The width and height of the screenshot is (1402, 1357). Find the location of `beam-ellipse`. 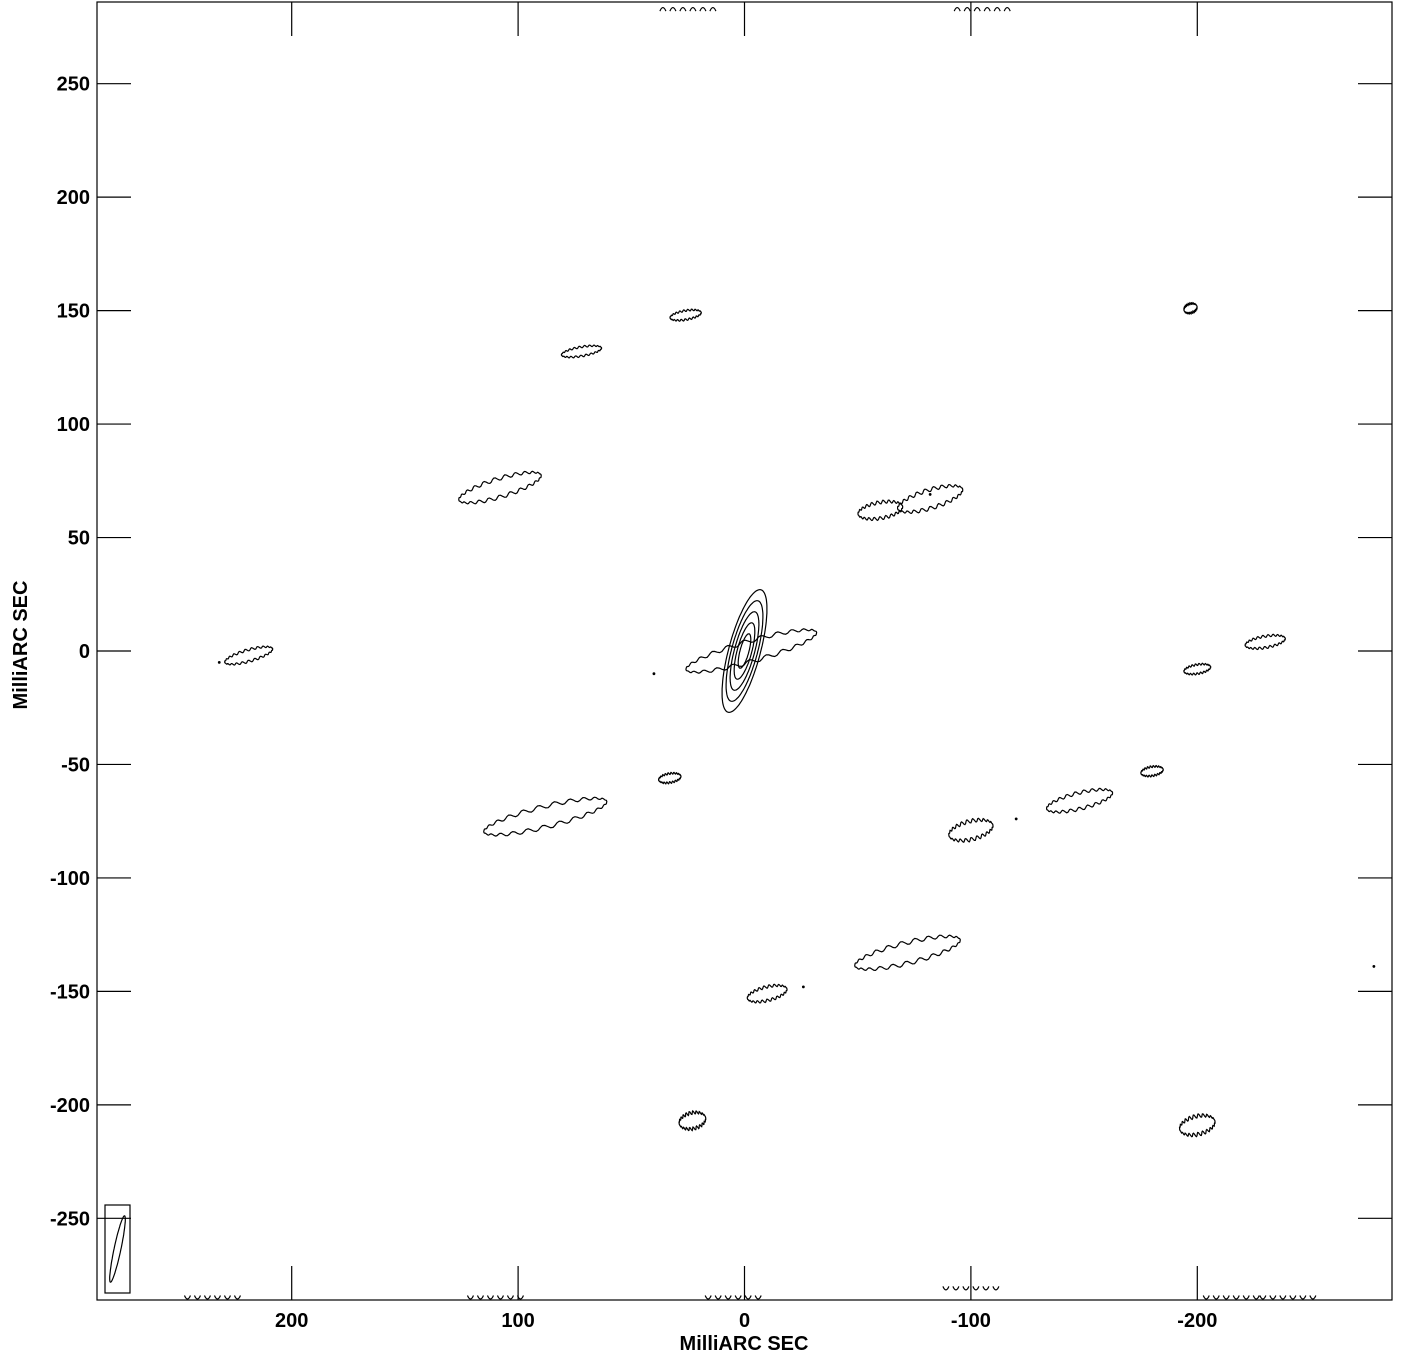

beam-ellipse is located at coordinates (117, 1249).